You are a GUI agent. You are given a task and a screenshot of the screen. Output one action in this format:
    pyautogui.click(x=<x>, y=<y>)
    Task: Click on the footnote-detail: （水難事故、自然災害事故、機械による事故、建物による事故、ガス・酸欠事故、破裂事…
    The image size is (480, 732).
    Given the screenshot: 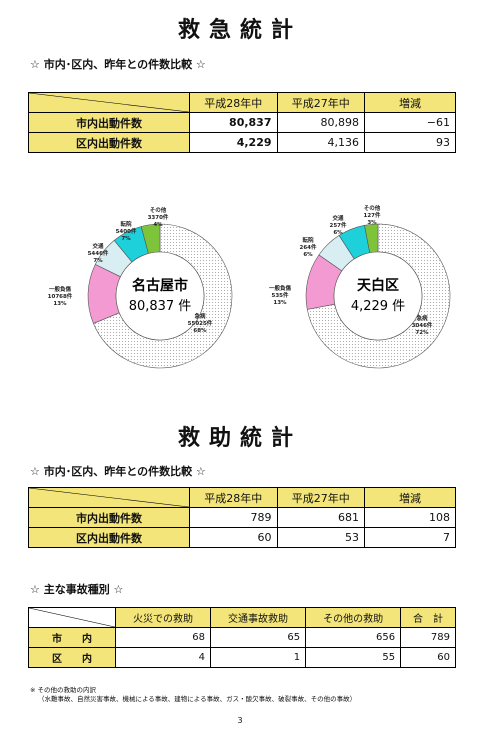 What is the action you would take?
    pyautogui.click(x=197, y=699)
    